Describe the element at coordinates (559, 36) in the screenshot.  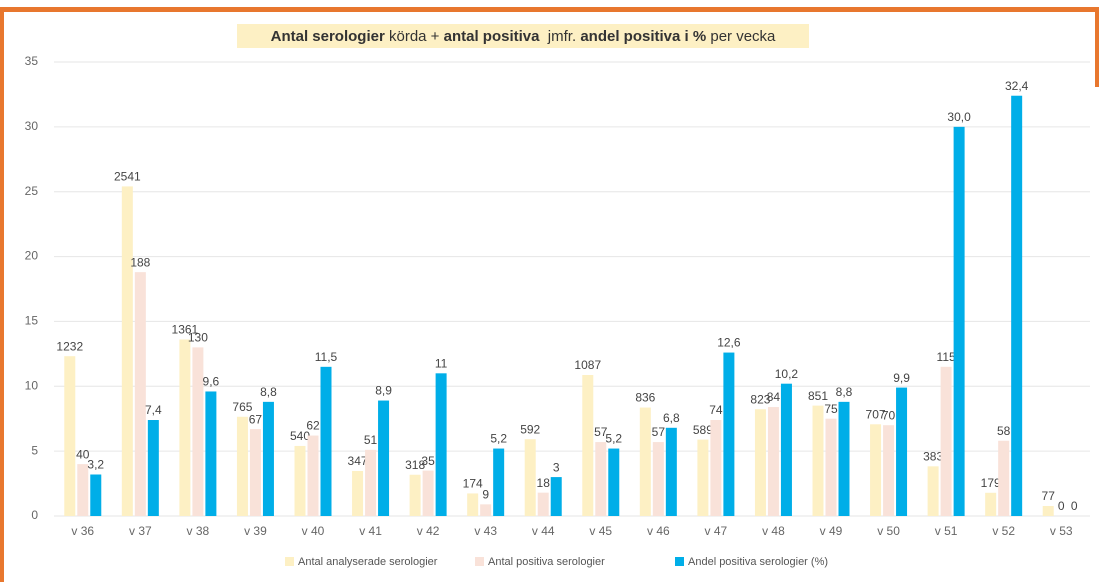
I see `title-segment: jmfr.` at that location.